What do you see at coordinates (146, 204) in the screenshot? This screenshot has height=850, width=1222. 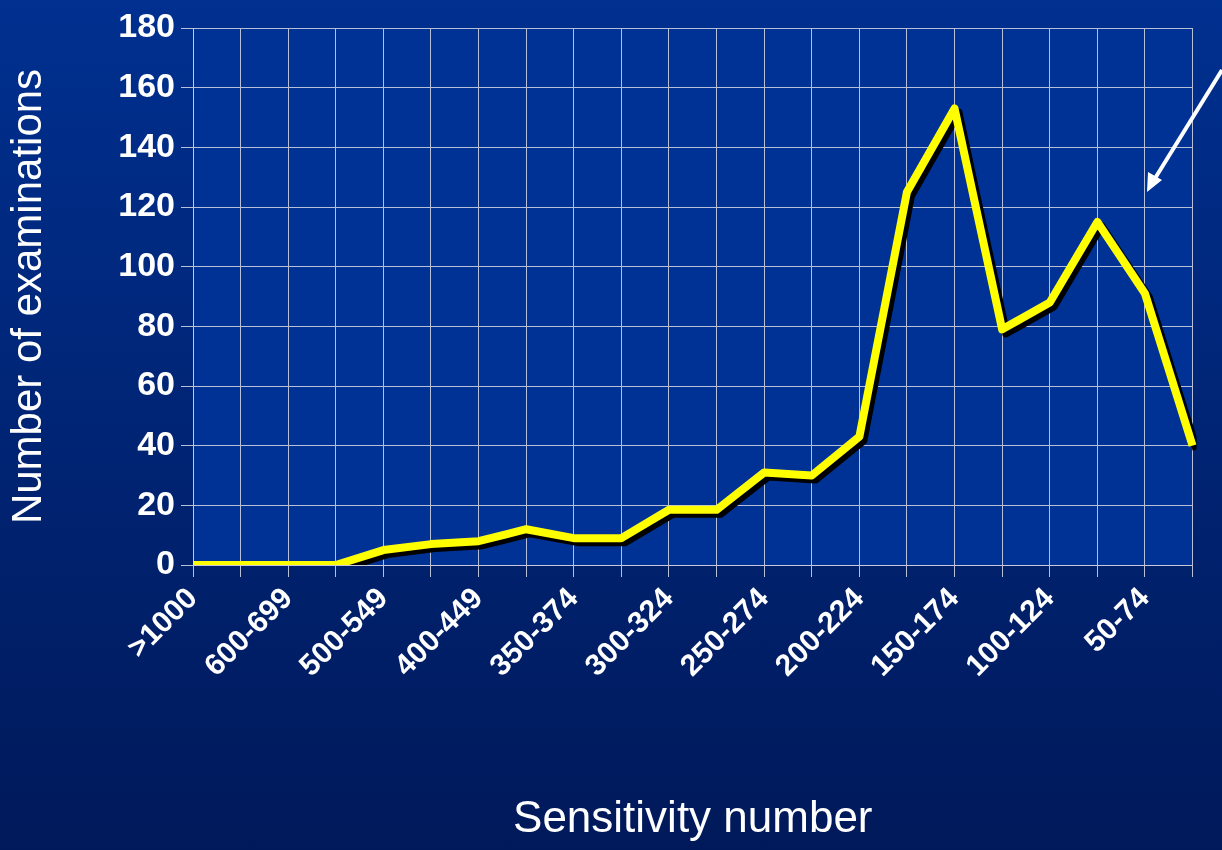 I see `y-tick-label: 120` at bounding box center [146, 204].